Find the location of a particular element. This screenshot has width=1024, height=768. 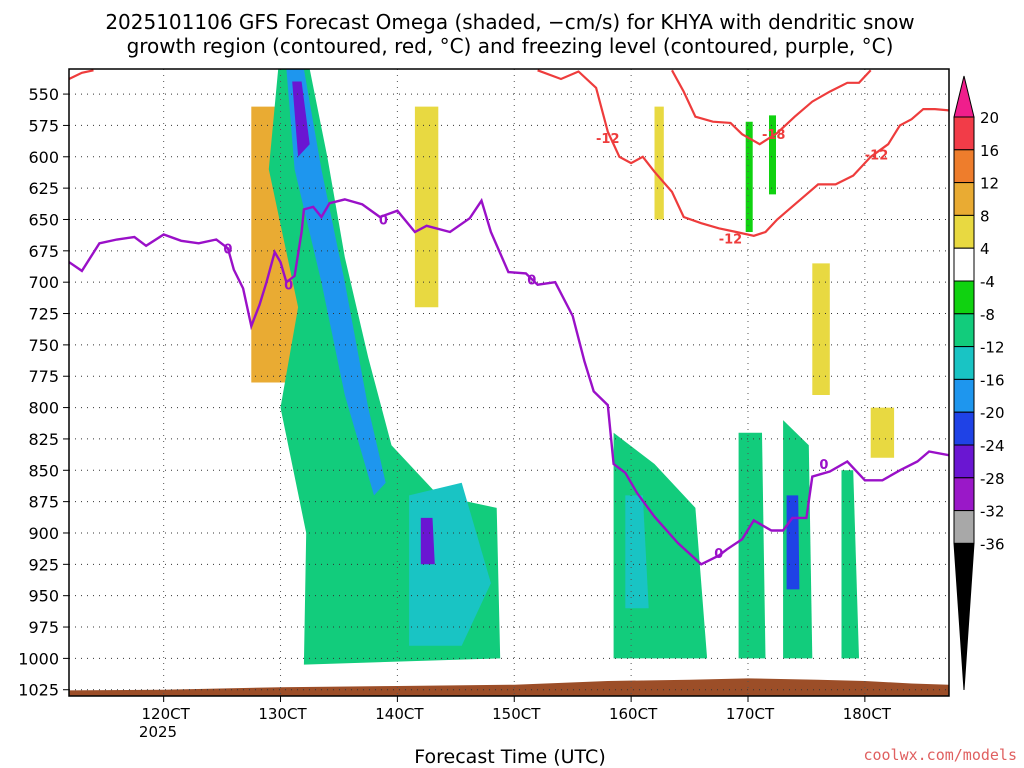

colorbar-tick-label: -32 is located at coordinates (992, 512).